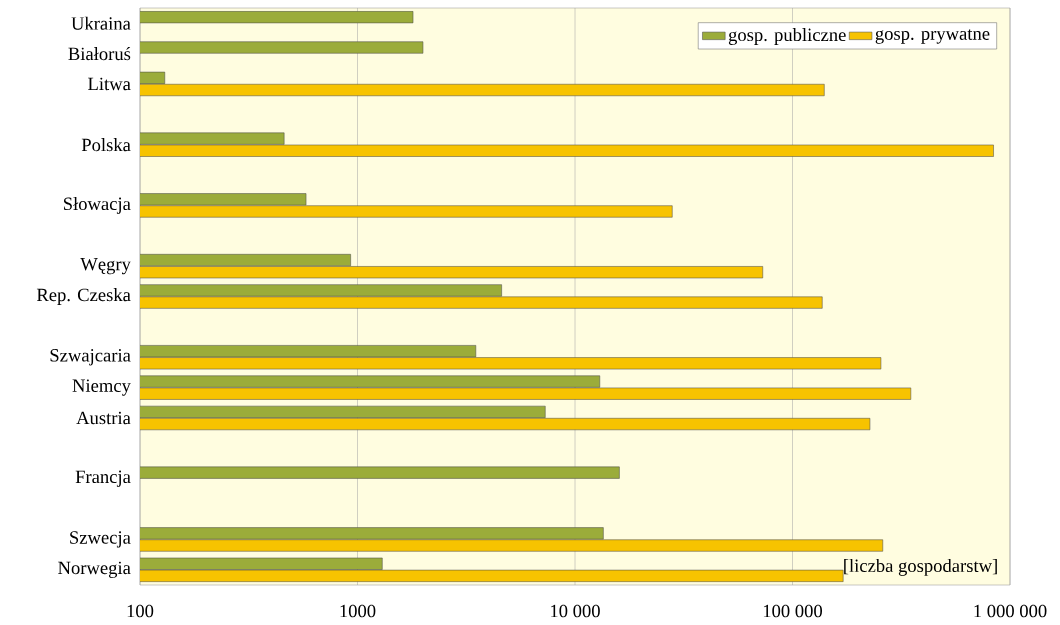 The height and width of the screenshot is (625, 1060). What do you see at coordinates (140, 611) in the screenshot?
I see `x-tick-label: 100` at bounding box center [140, 611].